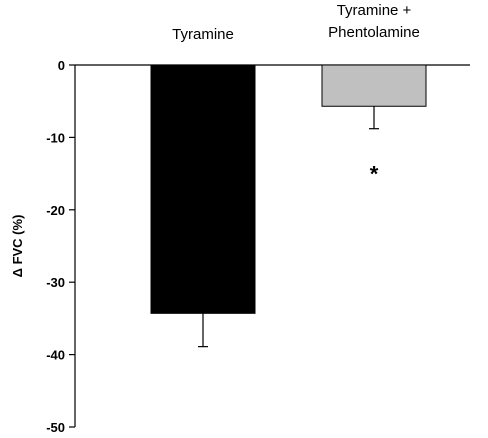  I want to click on bar-tyramine, so click(203, 189).